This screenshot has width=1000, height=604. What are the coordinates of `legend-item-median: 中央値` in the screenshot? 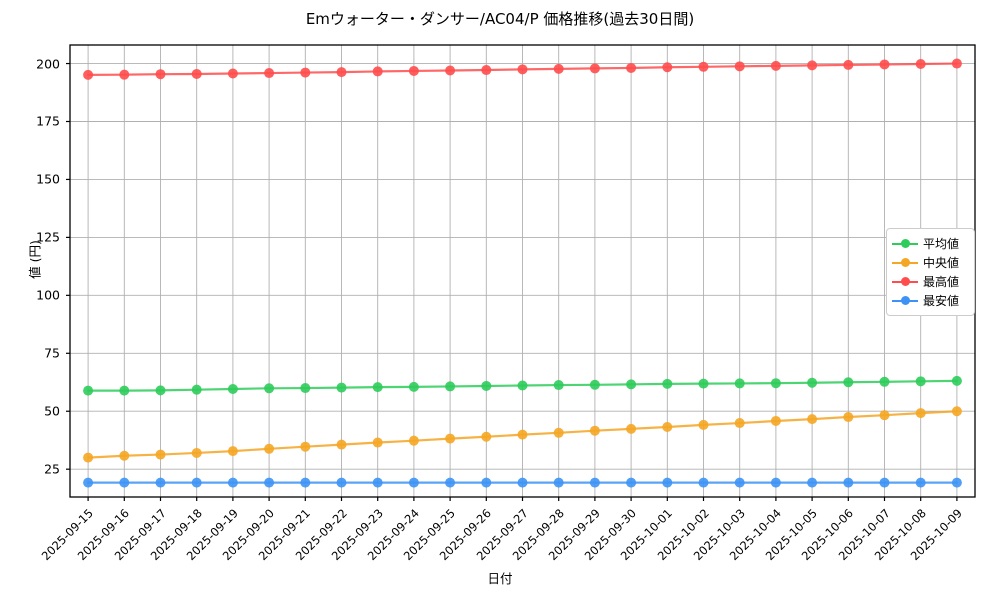 It's located at (930, 262).